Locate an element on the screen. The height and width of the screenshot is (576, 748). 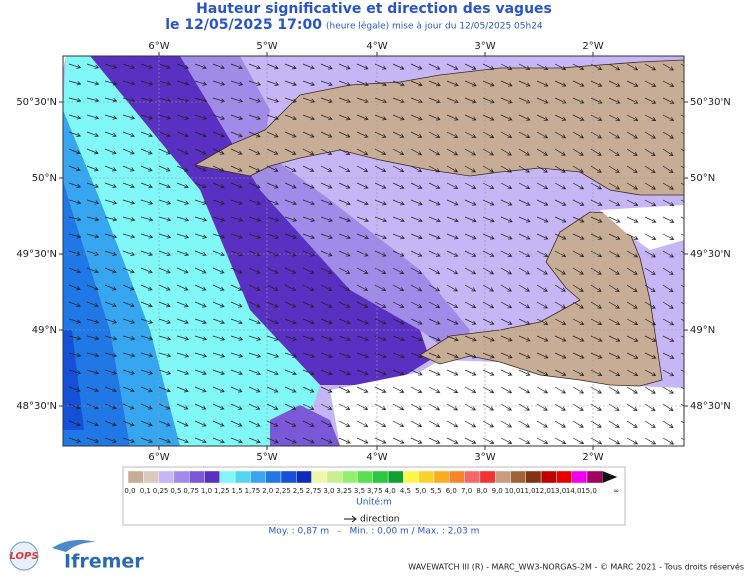
direction-arrow is located at coordinates (350, 519).